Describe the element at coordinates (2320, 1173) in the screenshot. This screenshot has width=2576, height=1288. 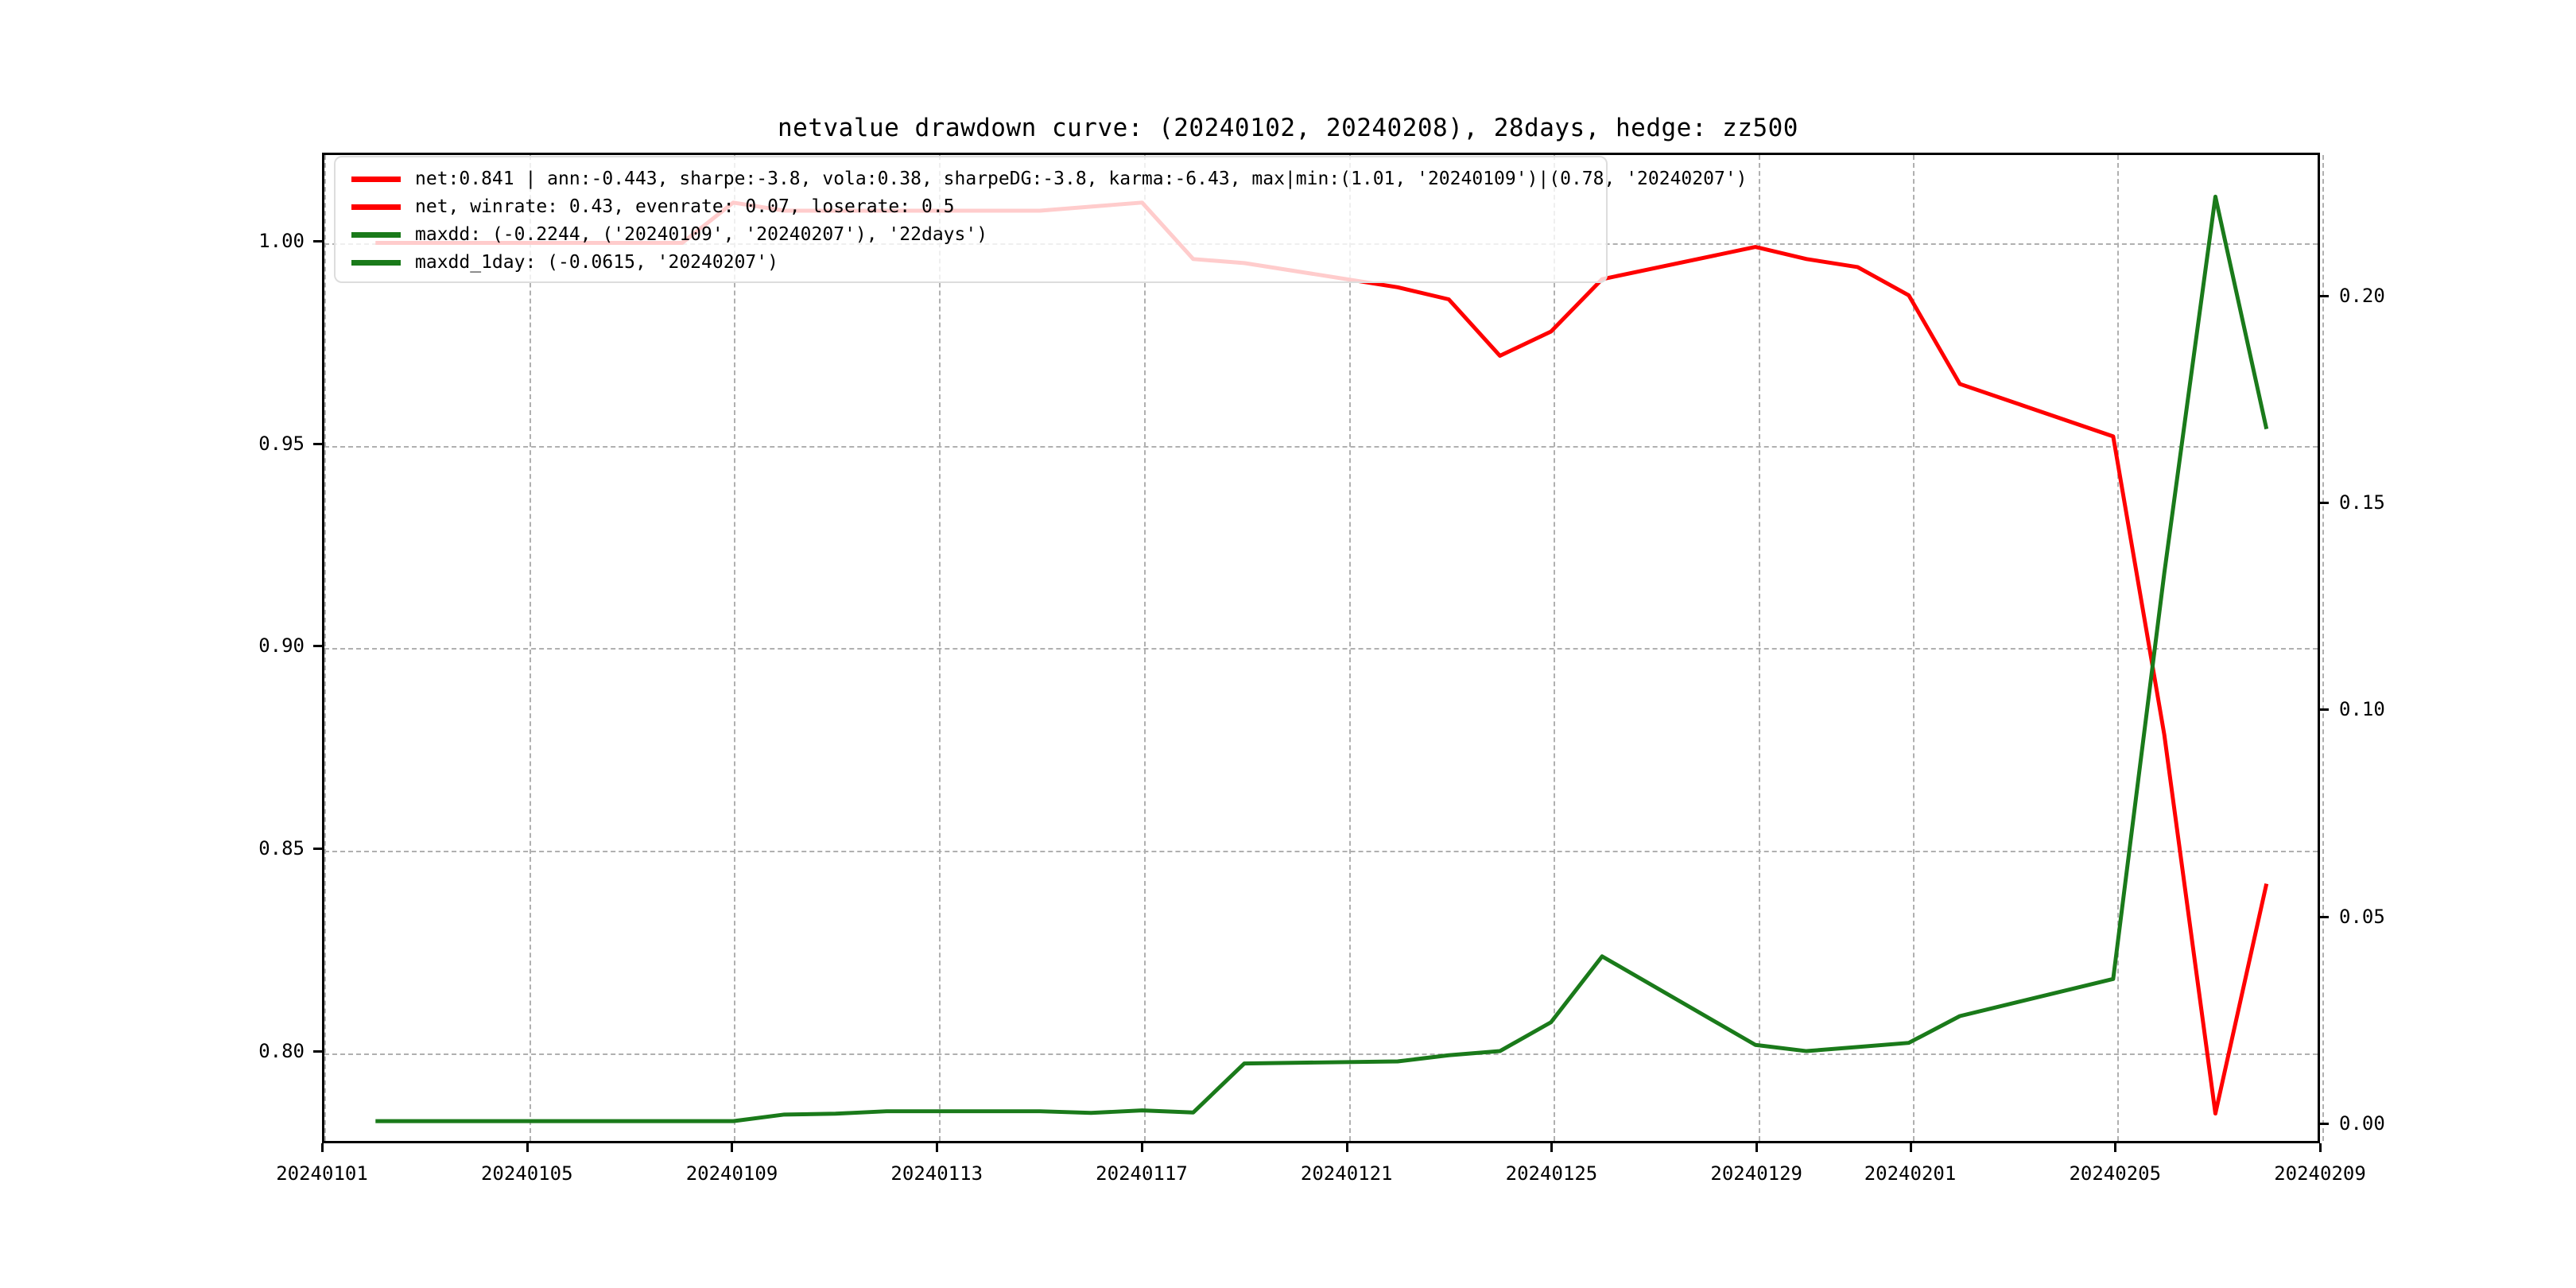
I see `x-axis-label: 20240209` at that location.